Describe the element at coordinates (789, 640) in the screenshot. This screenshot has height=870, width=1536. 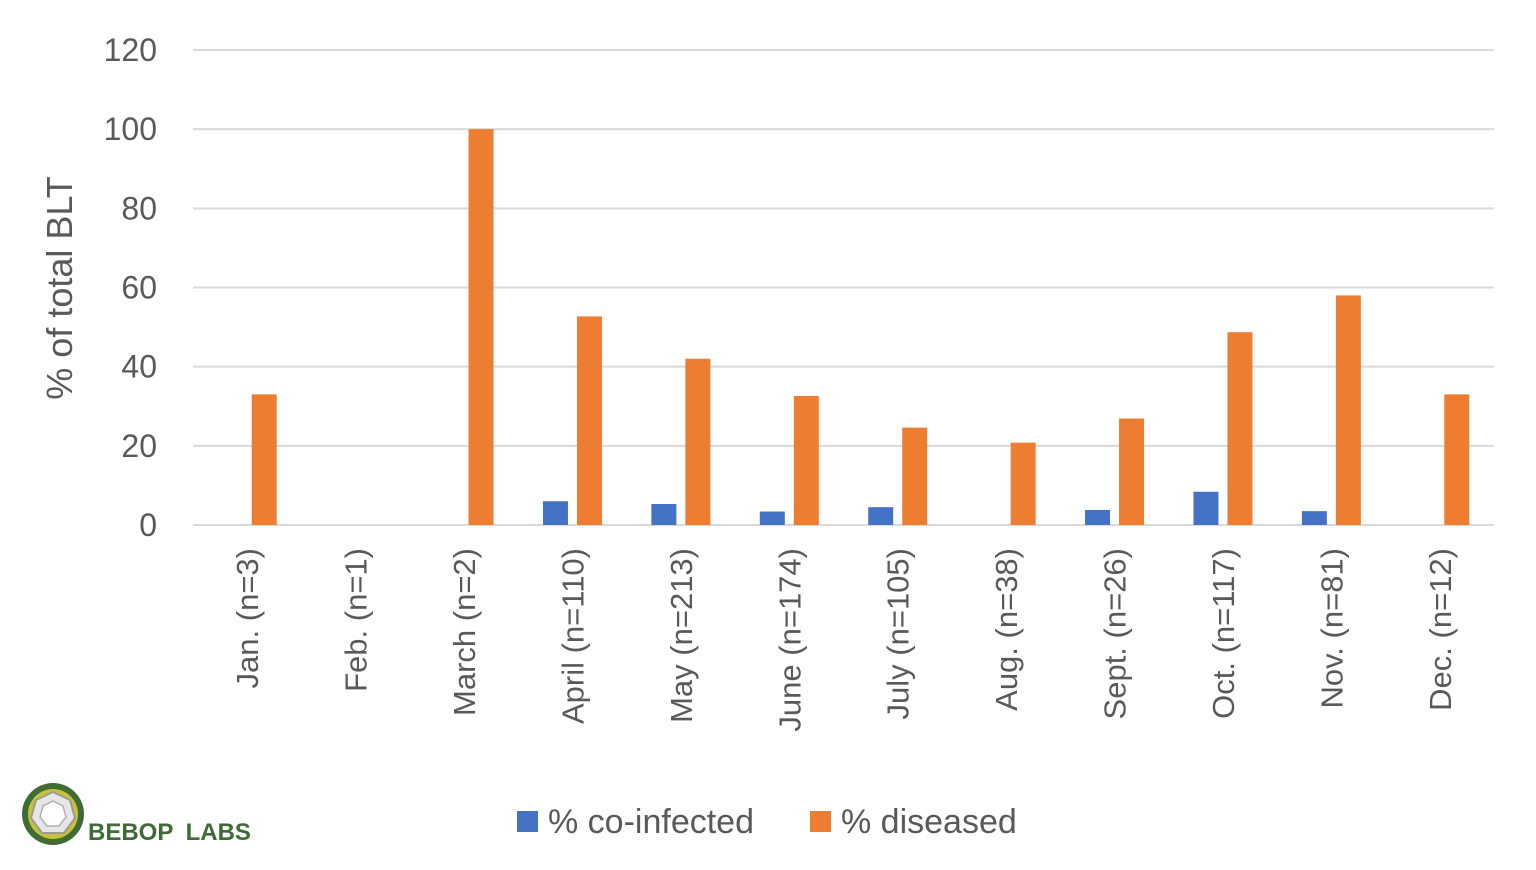
I see `x-category-label: June (n=174)` at that location.